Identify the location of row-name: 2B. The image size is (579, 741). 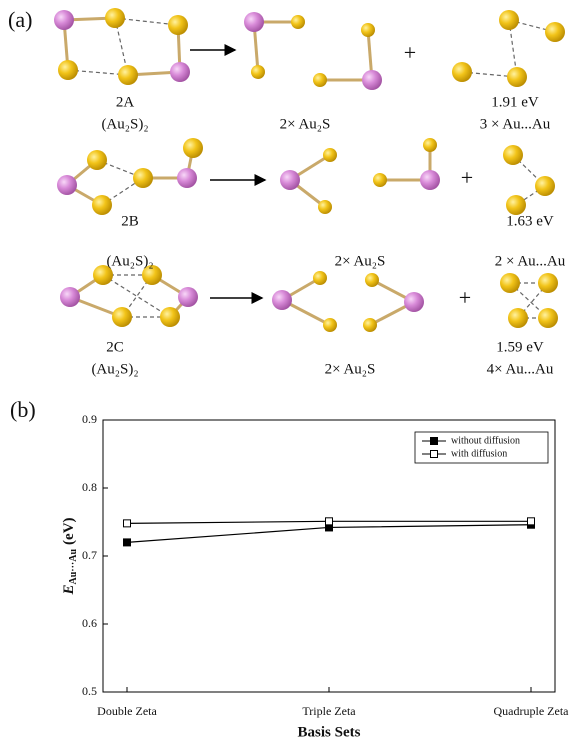
(130, 221).